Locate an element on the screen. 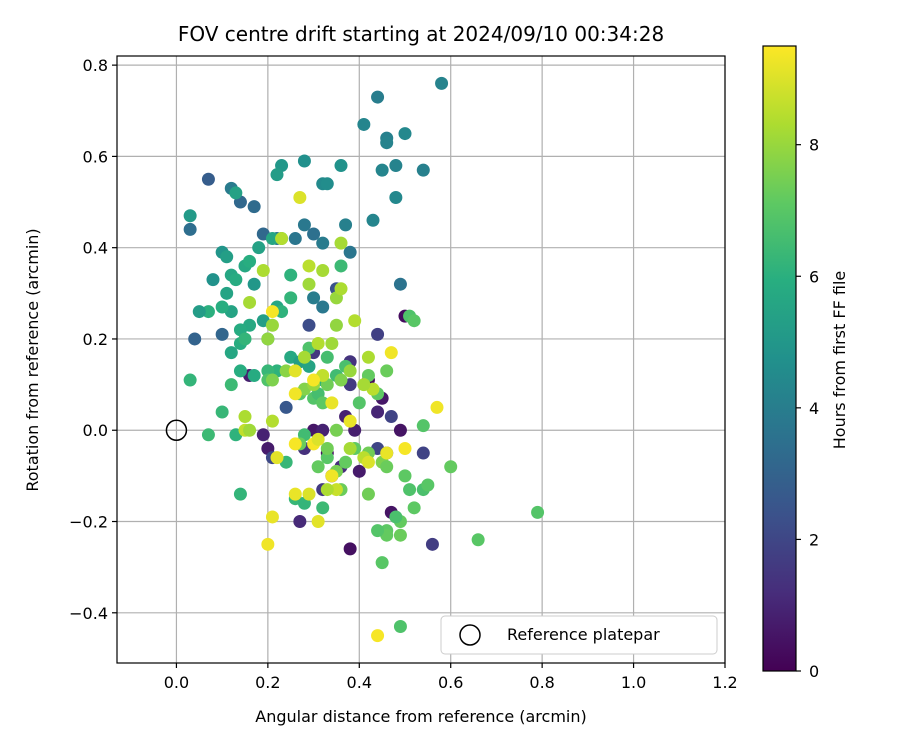  y-tick-label: 0.0 is located at coordinates (95, 430).